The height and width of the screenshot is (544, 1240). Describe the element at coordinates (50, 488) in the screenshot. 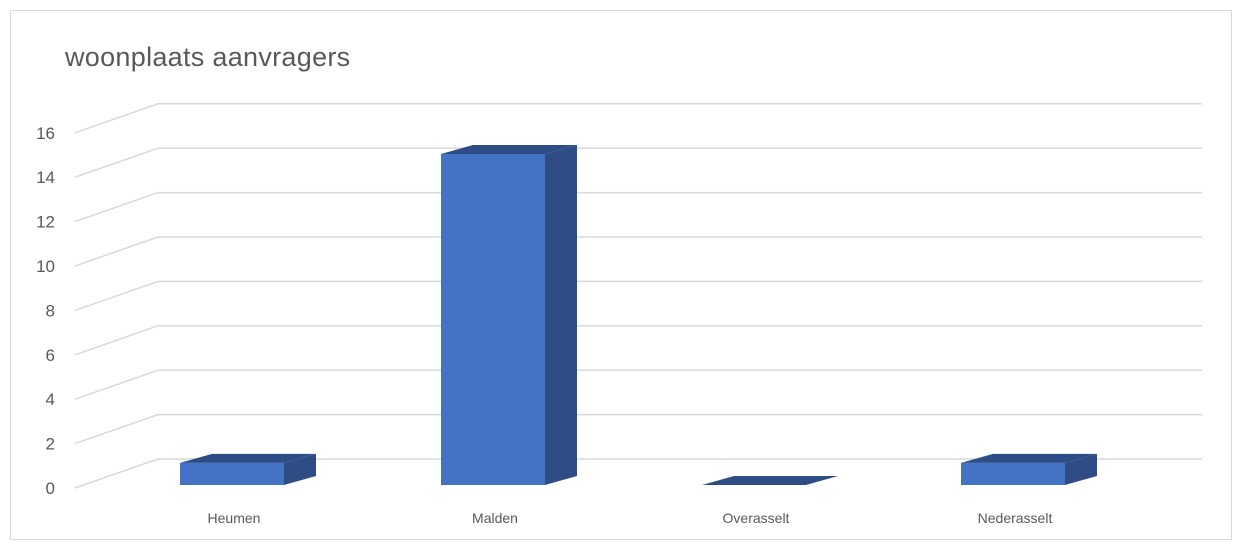

I see `y-tick-label: 0` at that location.